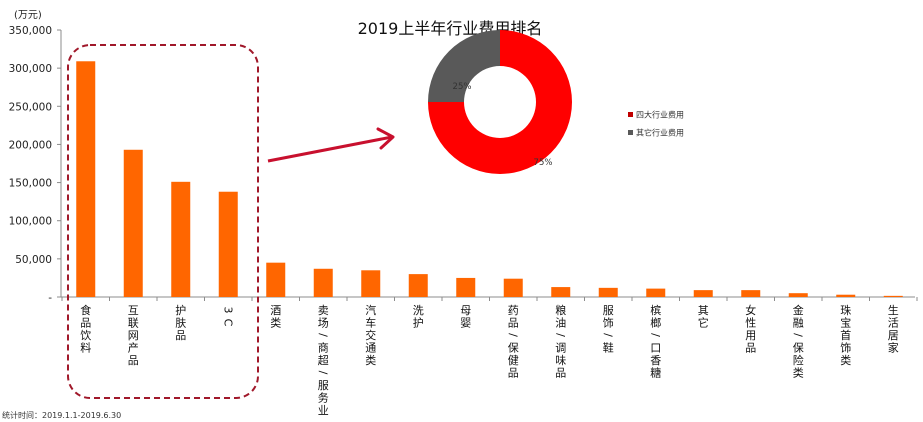 This screenshot has height=422, width=923. What do you see at coordinates (660, 115) in the screenshot?
I see `legend-label-major: 四大行业费用` at bounding box center [660, 115].